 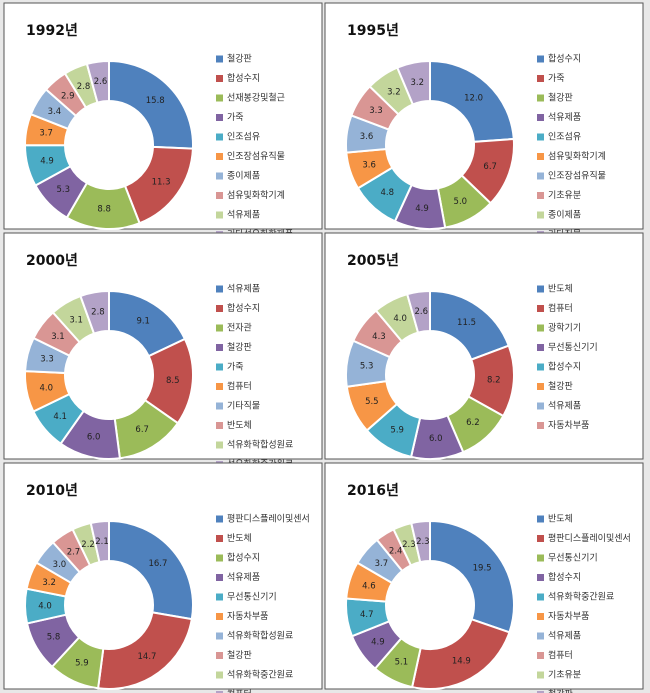 What do you see at coordinates (581, 597) in the screenshot?
I see `legend-label: 석유화학중간원료` at bounding box center [581, 597].